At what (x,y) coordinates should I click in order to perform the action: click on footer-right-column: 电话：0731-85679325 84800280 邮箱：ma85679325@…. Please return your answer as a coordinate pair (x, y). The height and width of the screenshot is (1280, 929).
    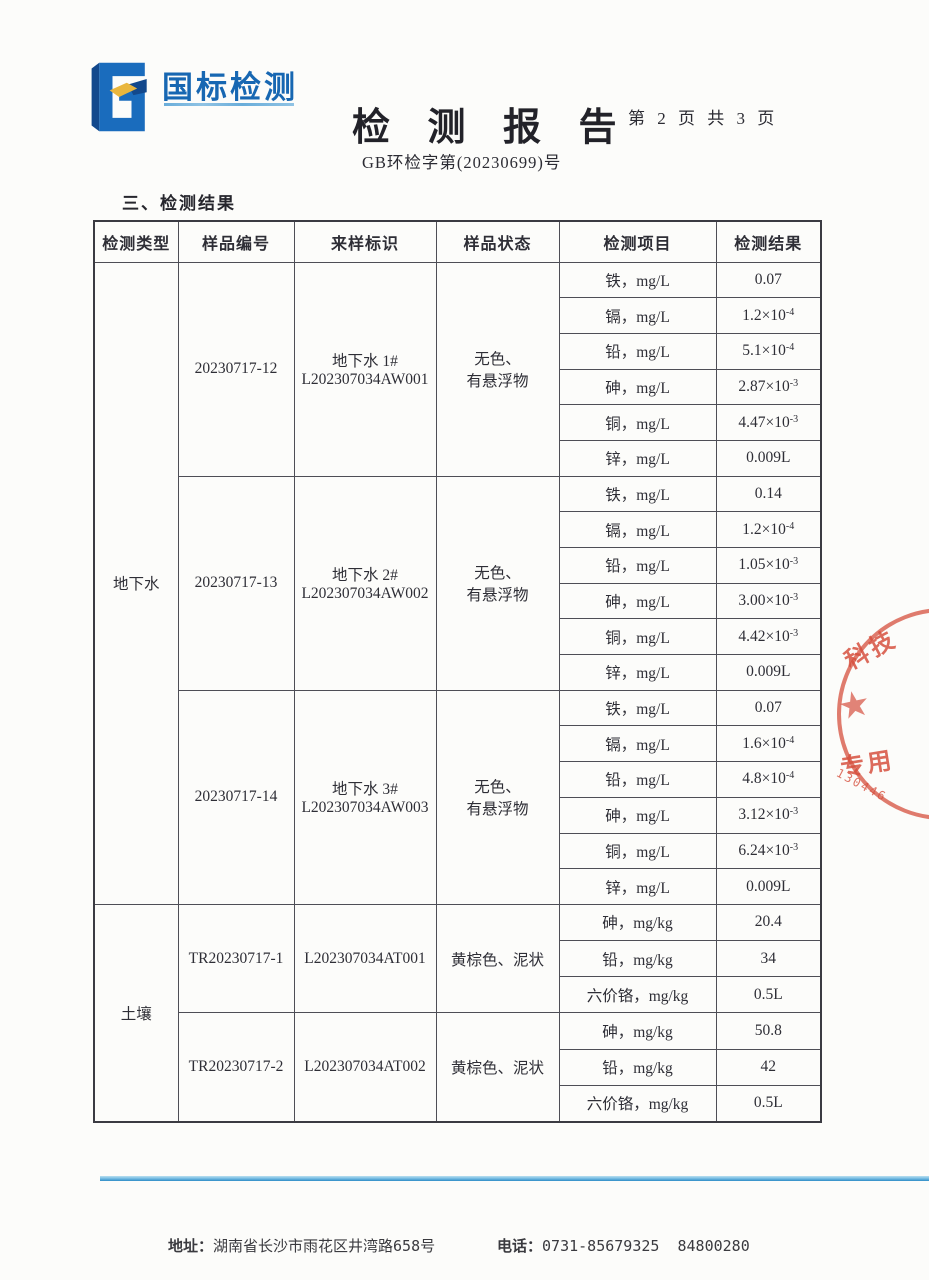
    Looking at the image, I should click on (623, 1234).